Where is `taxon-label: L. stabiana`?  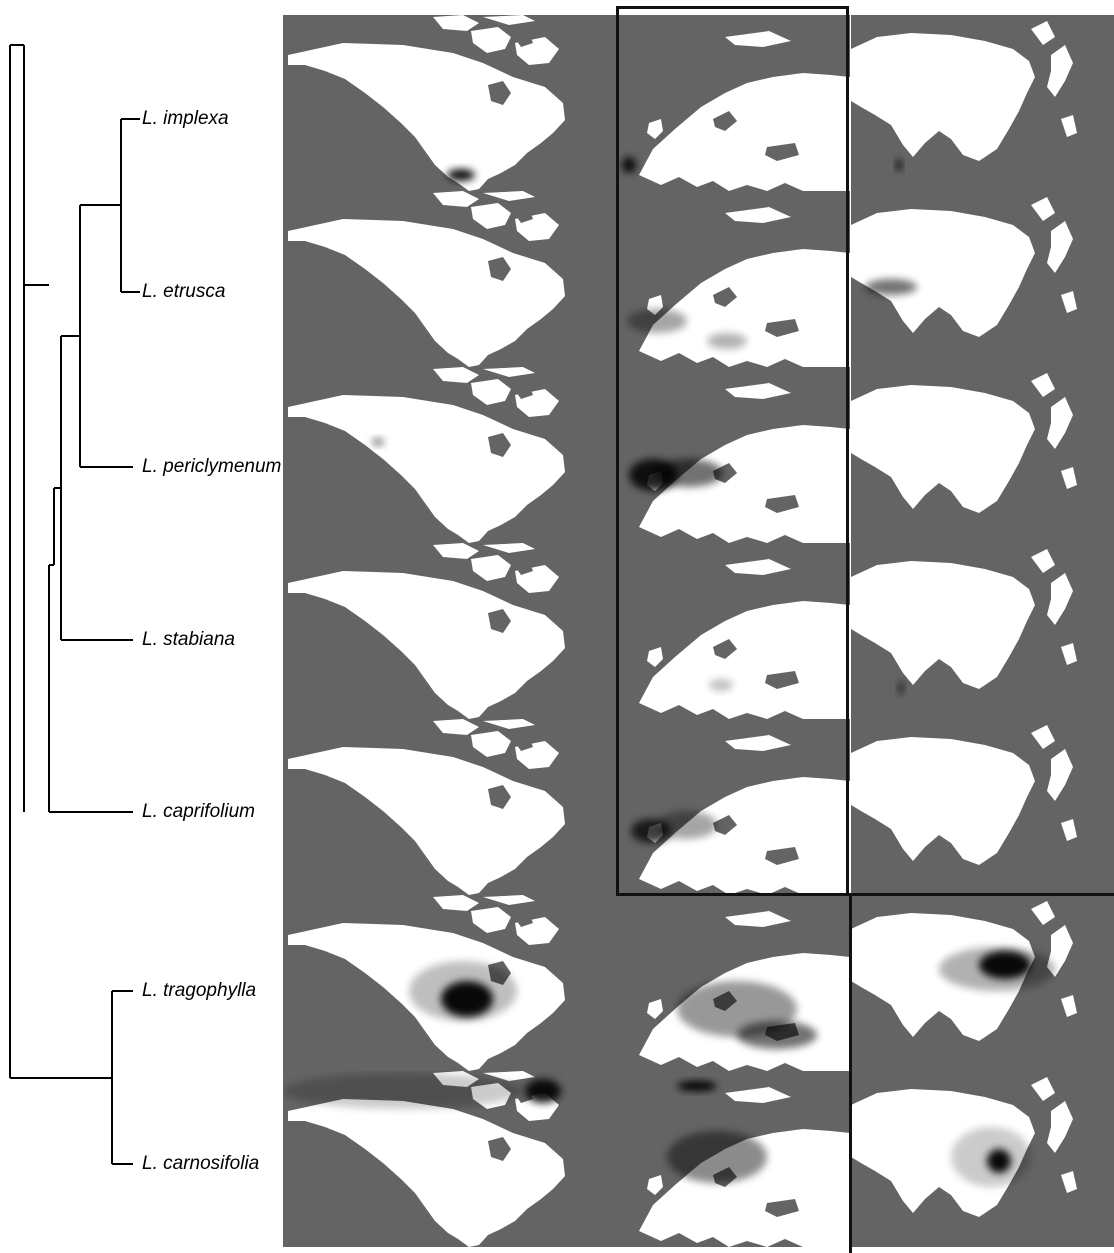 taxon-label: L. stabiana is located at coordinates (188, 639).